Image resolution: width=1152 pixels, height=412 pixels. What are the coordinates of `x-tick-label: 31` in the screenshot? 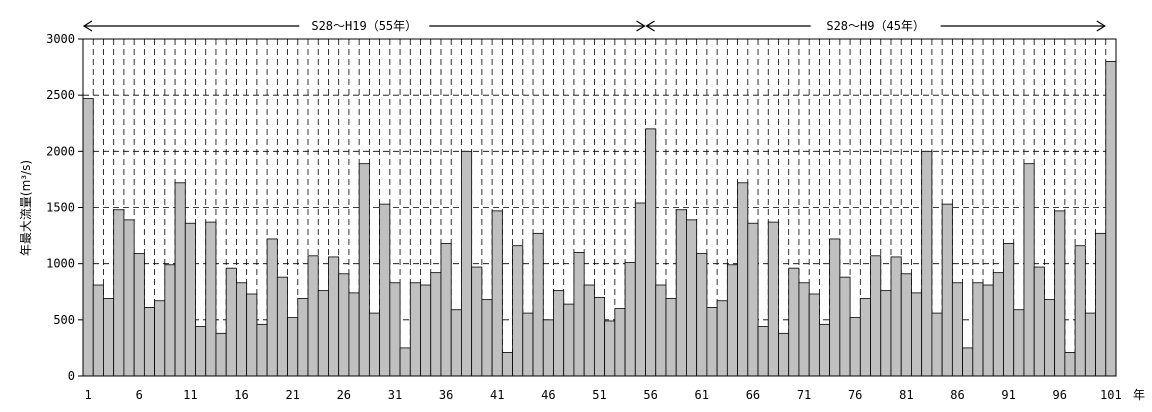 It's located at (395, 395).